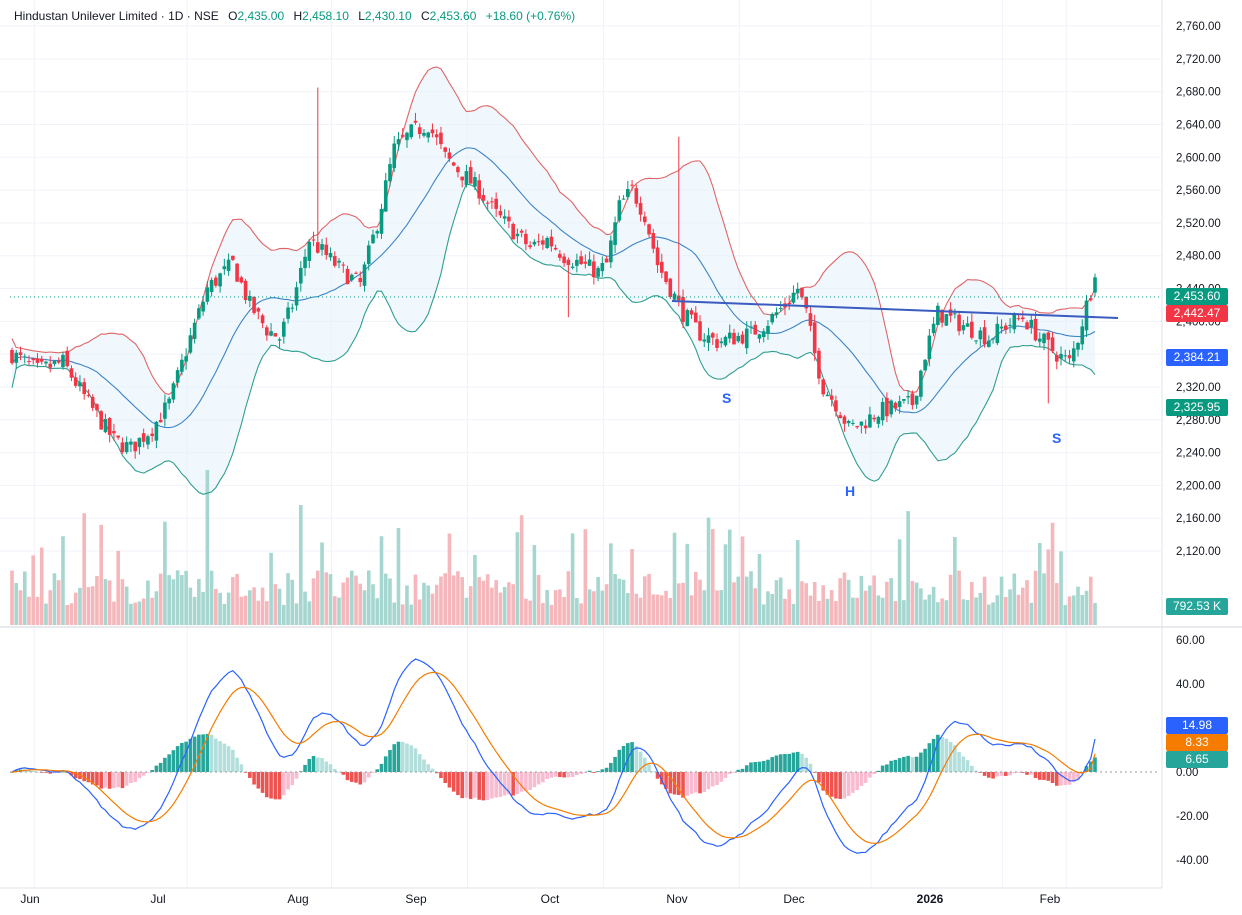 The width and height of the screenshot is (1242, 915). I want to click on price-tick-label: 2,760.00, so click(1198, 27).